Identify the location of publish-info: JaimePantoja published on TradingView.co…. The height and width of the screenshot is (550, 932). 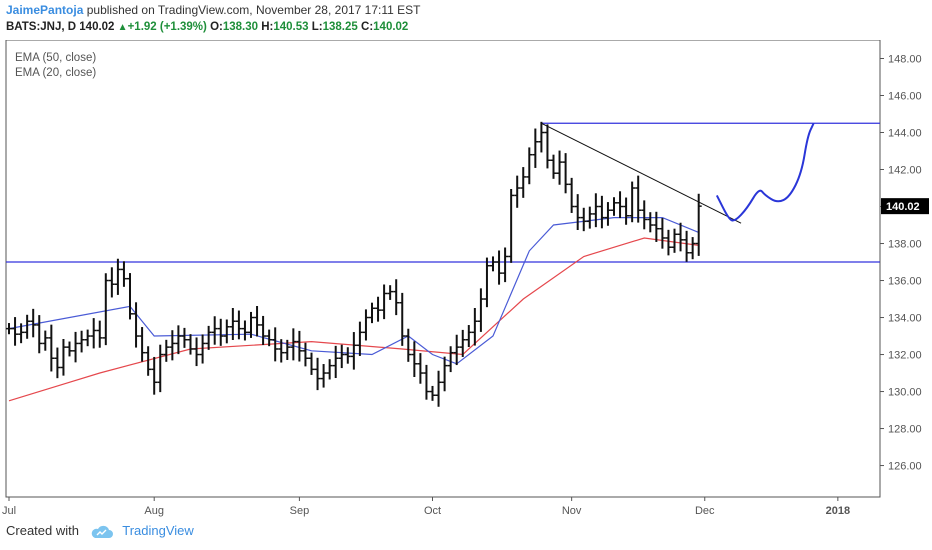
(213, 10).